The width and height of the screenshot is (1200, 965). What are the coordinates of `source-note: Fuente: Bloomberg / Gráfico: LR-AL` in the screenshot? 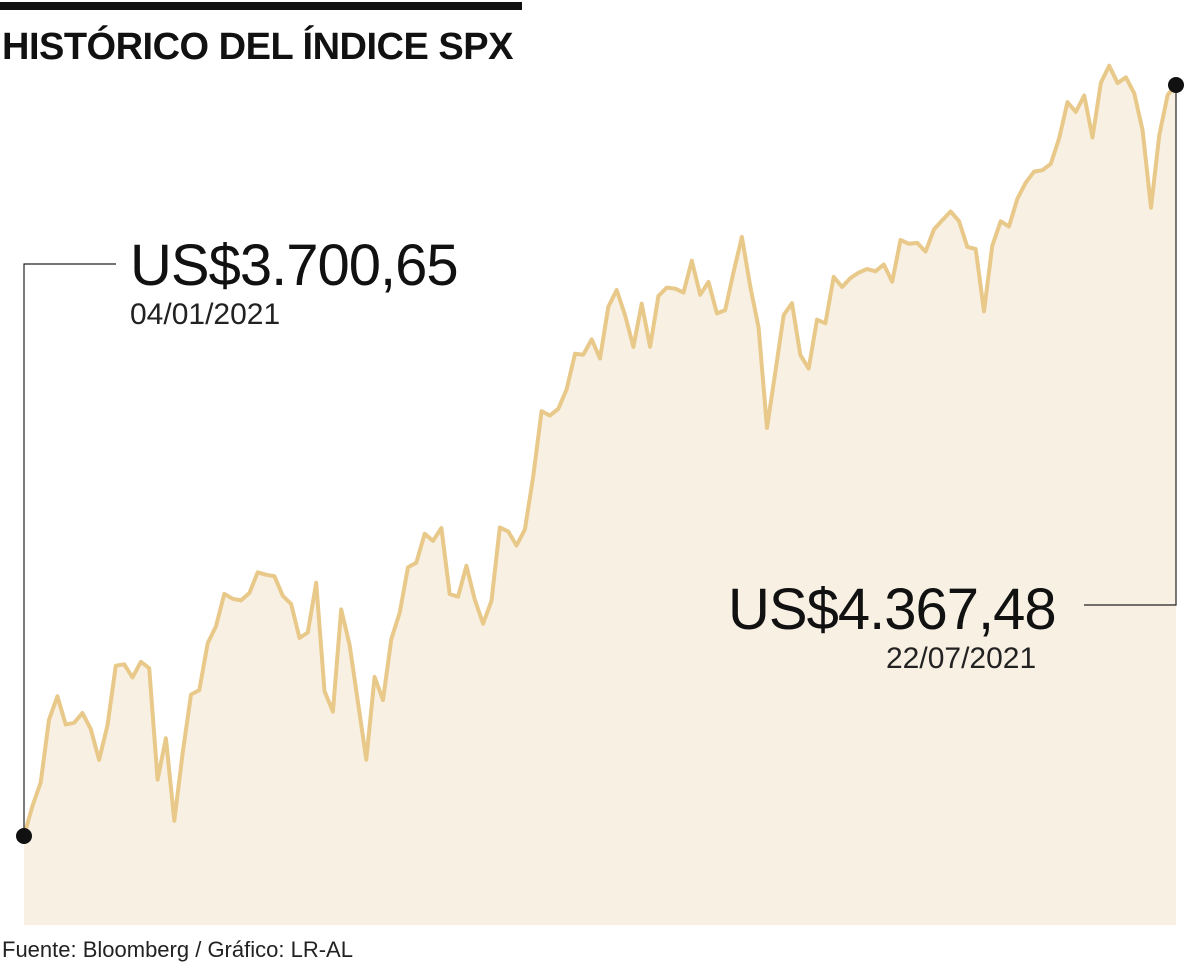 It's located at (177, 949).